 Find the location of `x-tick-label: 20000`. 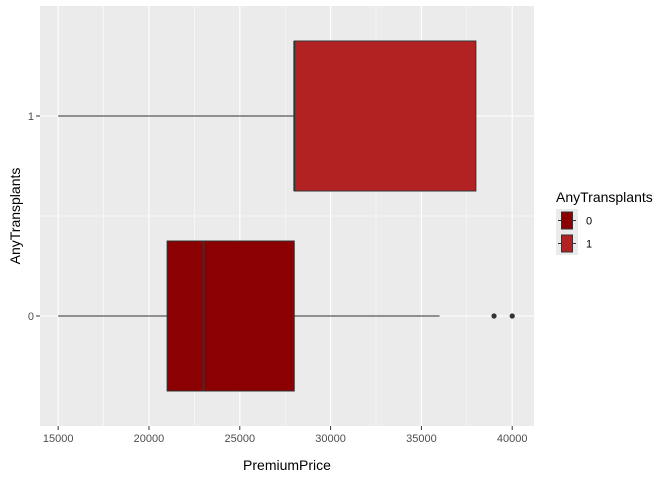

x-tick-label: 20000 is located at coordinates (149, 439).